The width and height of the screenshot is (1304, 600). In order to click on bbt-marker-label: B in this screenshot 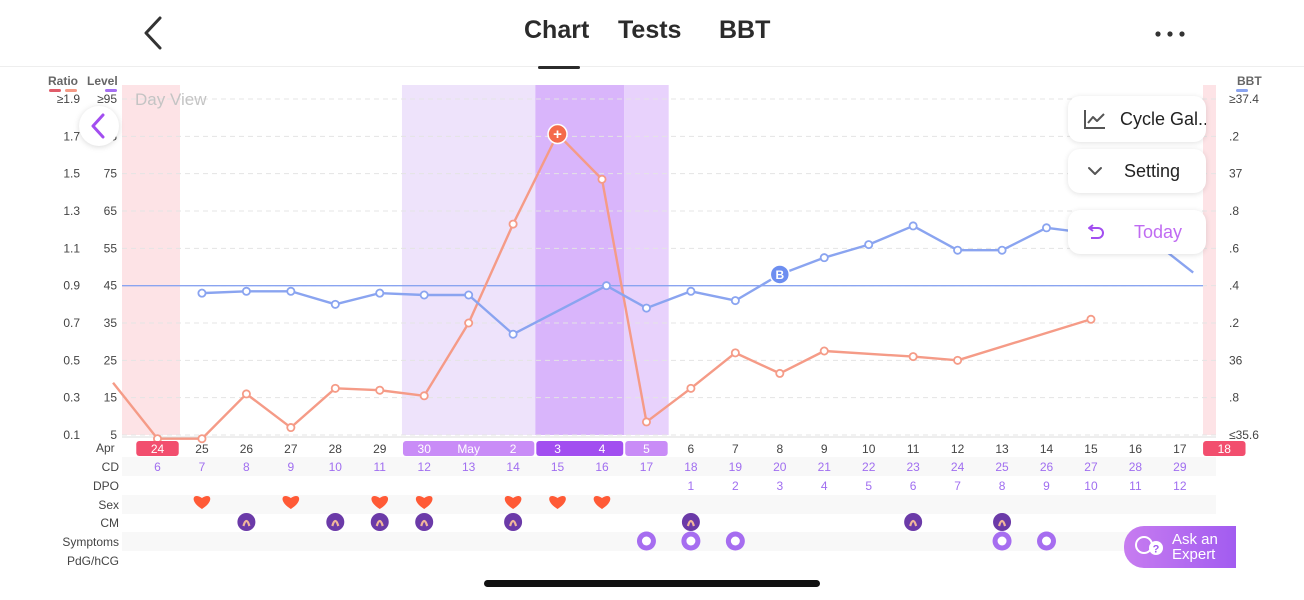, I will do `click(779, 275)`.